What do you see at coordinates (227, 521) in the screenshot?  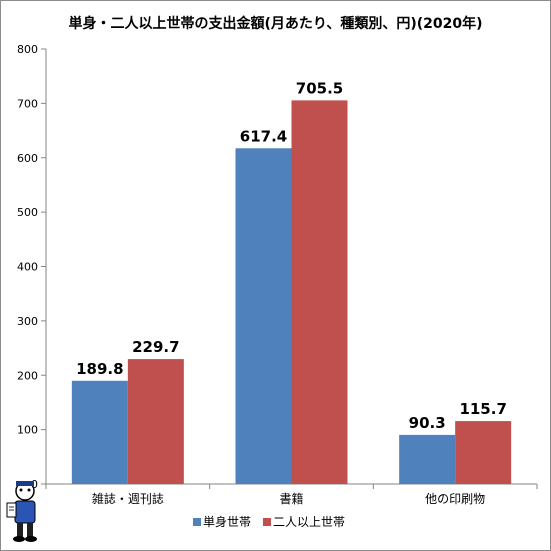 I see `legend-label: 単身世帯` at bounding box center [227, 521].